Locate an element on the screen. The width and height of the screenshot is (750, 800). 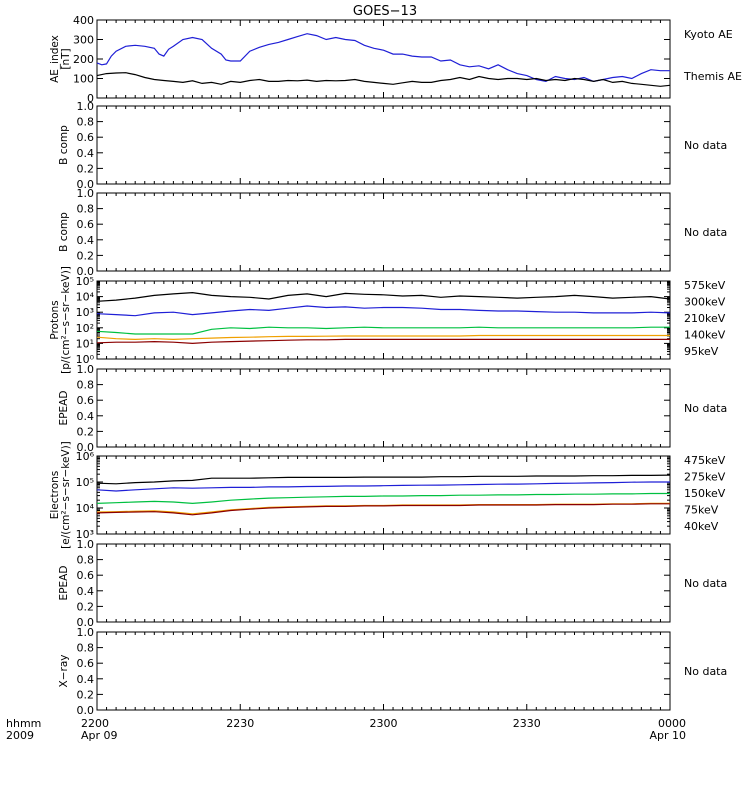
y-tick-label: 10¹ is located at coordinates (85, 343).